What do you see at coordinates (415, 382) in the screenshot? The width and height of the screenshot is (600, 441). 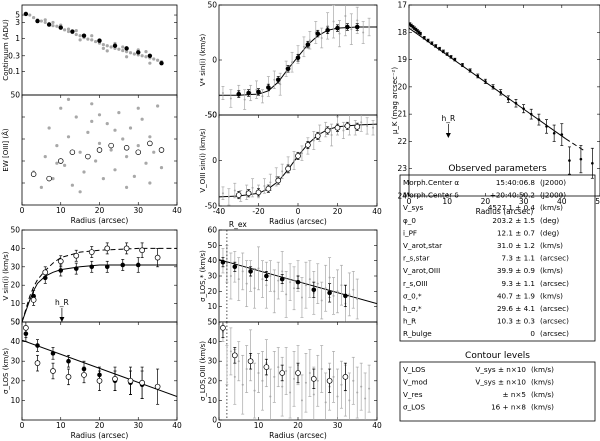 I see `param-name: V_mod` at bounding box center [415, 382].